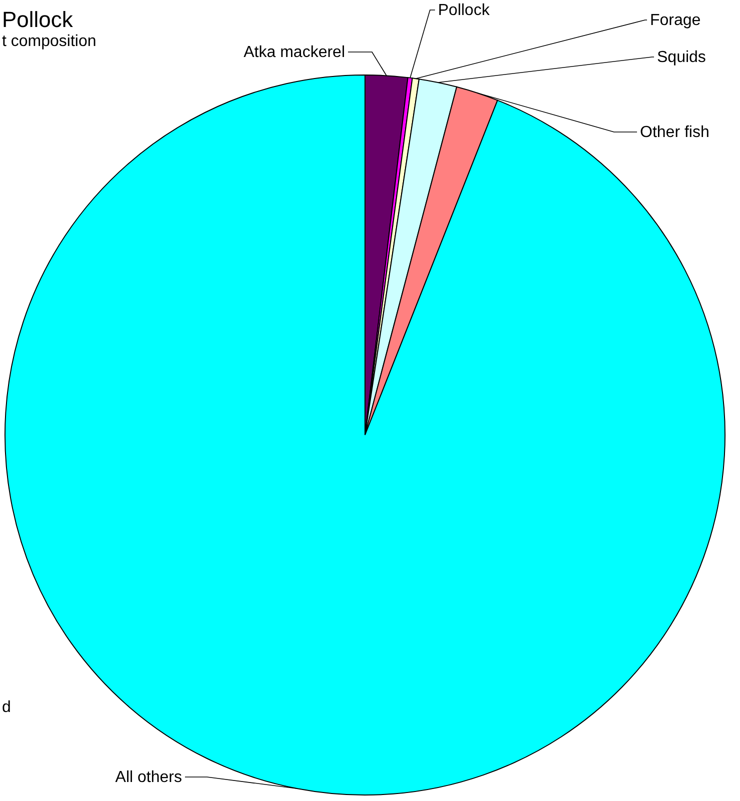 This screenshot has width=740, height=801. What do you see at coordinates (49, 41) in the screenshot?
I see `text: t composition` at bounding box center [49, 41].